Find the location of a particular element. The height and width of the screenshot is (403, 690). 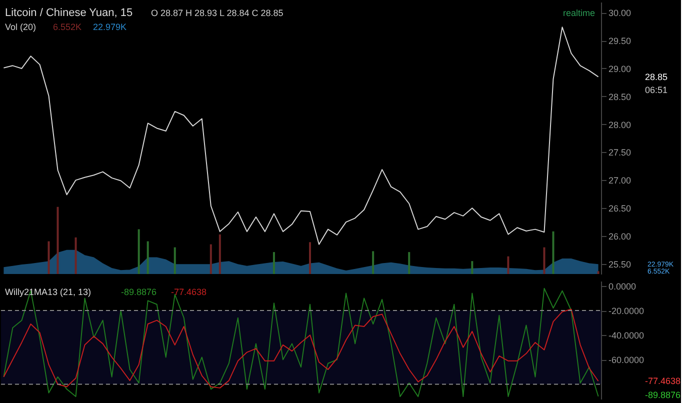

text: 06:51 is located at coordinates (656, 90).